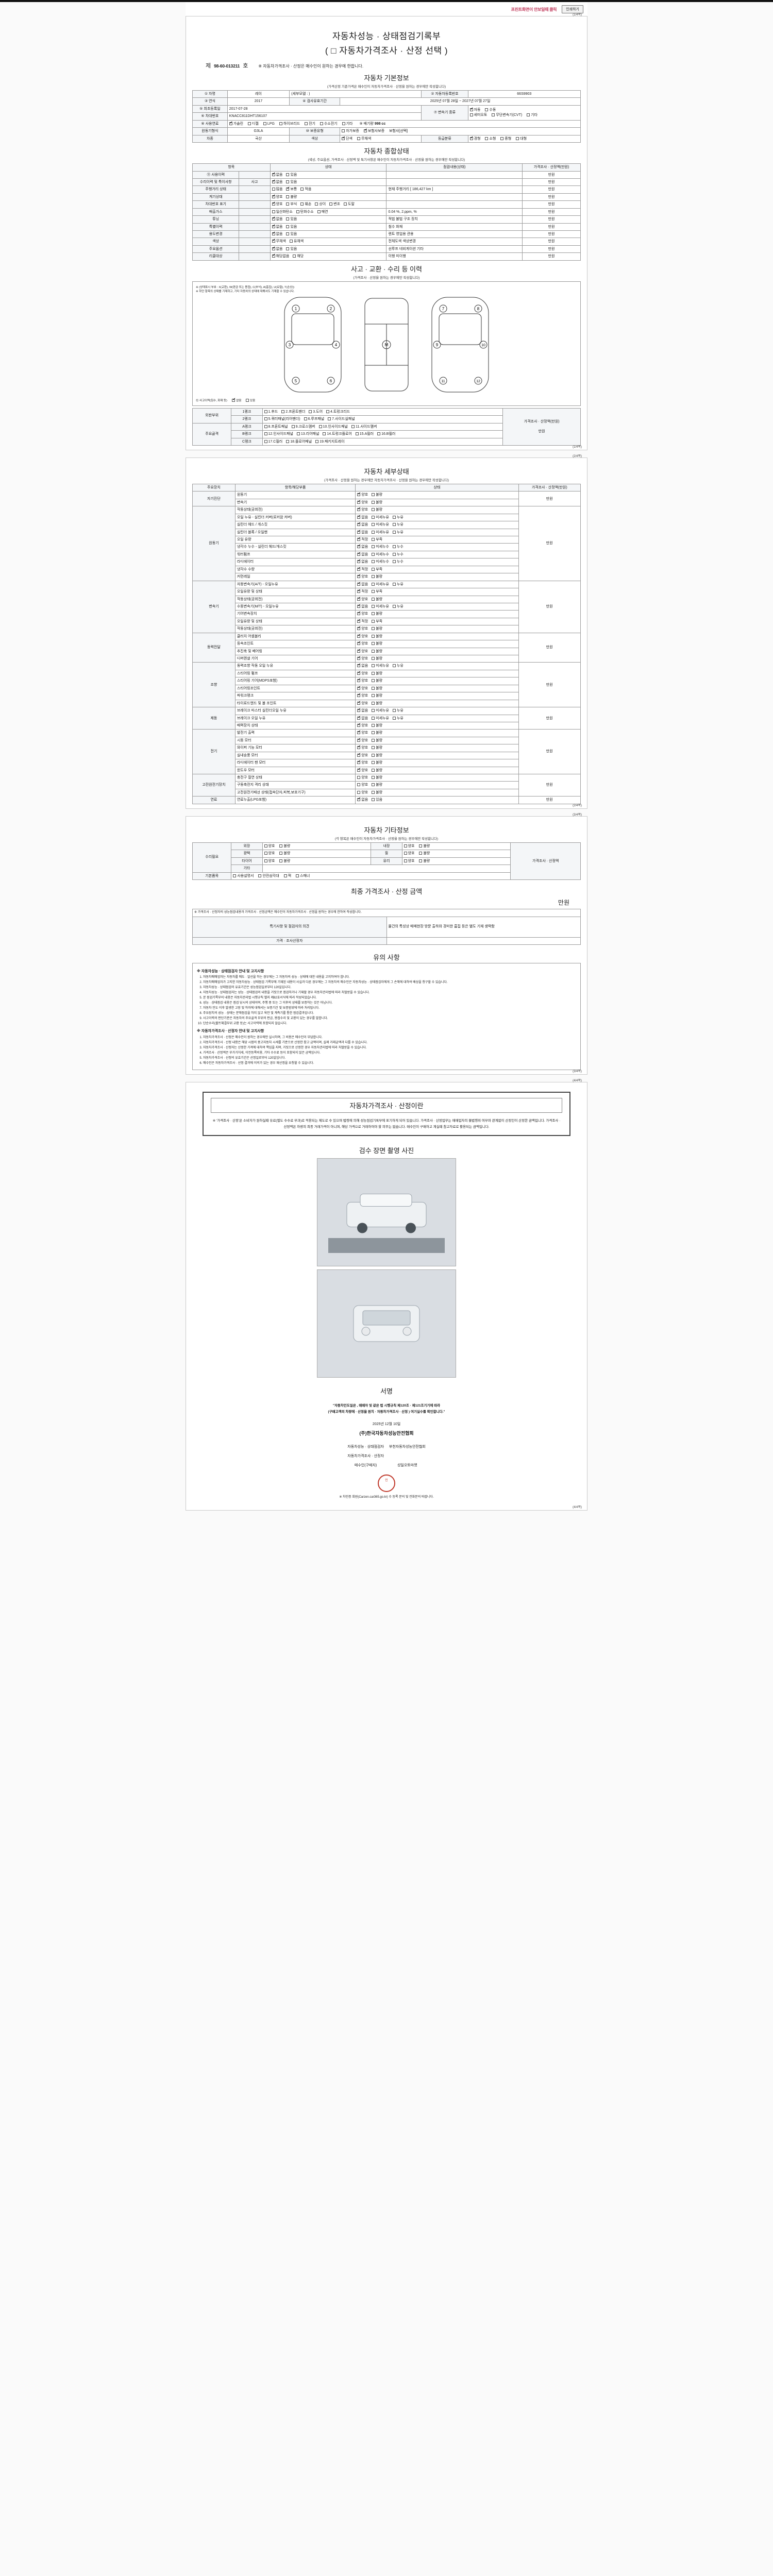 The height and width of the screenshot is (2576, 773). I want to click on checkbox-fuel-hybrid, so click(280, 124).